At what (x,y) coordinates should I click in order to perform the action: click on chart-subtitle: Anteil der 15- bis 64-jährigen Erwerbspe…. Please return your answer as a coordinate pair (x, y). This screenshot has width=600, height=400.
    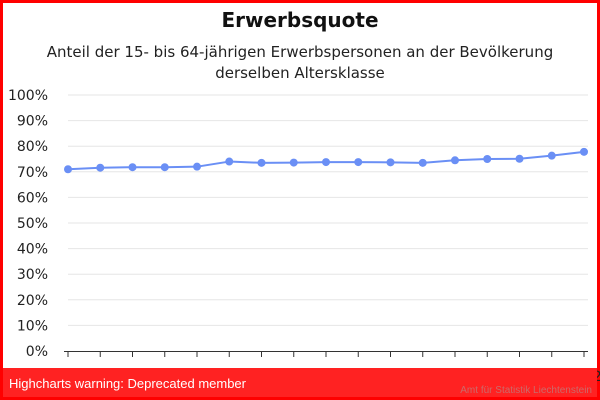
    Looking at the image, I should click on (300, 63).